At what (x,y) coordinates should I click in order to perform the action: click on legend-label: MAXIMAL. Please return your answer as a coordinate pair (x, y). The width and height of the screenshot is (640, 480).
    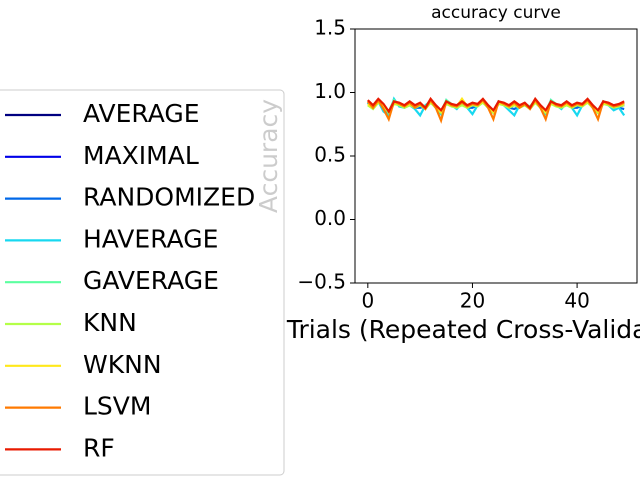
    Looking at the image, I should click on (141, 155).